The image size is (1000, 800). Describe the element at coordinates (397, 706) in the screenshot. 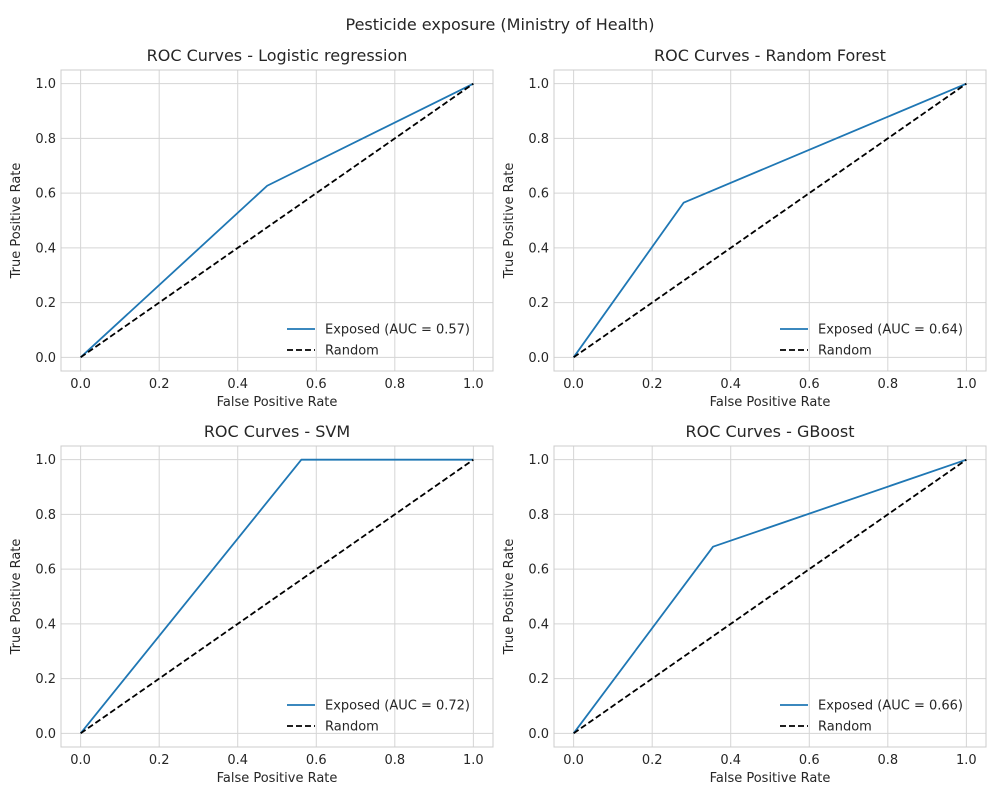

I see `legend-label: Exposed (AUC = 0.72)` at that location.